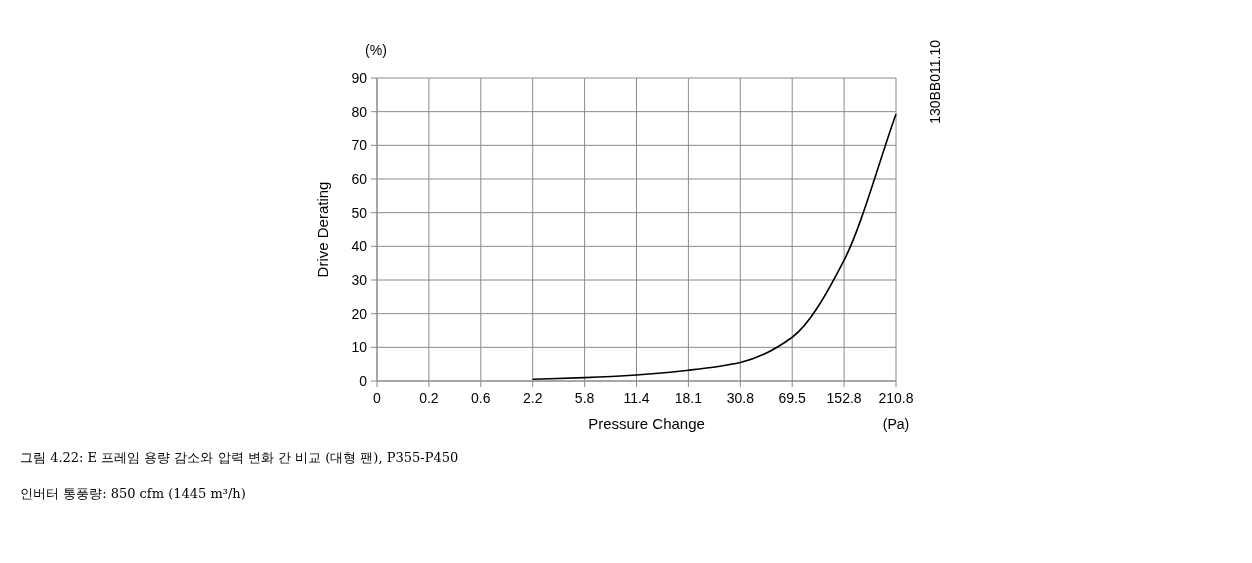  Describe the element at coordinates (481, 398) in the screenshot. I see `x-tick-label: 0.6` at that location.